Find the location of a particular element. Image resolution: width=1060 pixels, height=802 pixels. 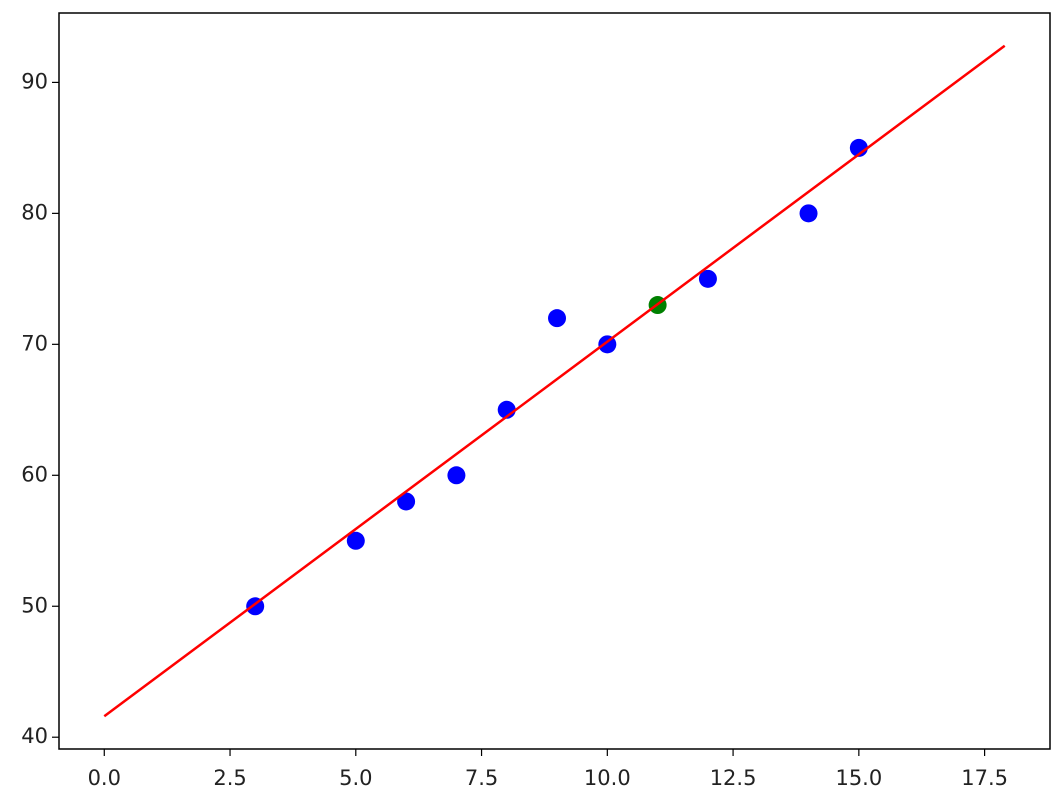

x-tick-label: 15.0 is located at coordinates (858, 778).